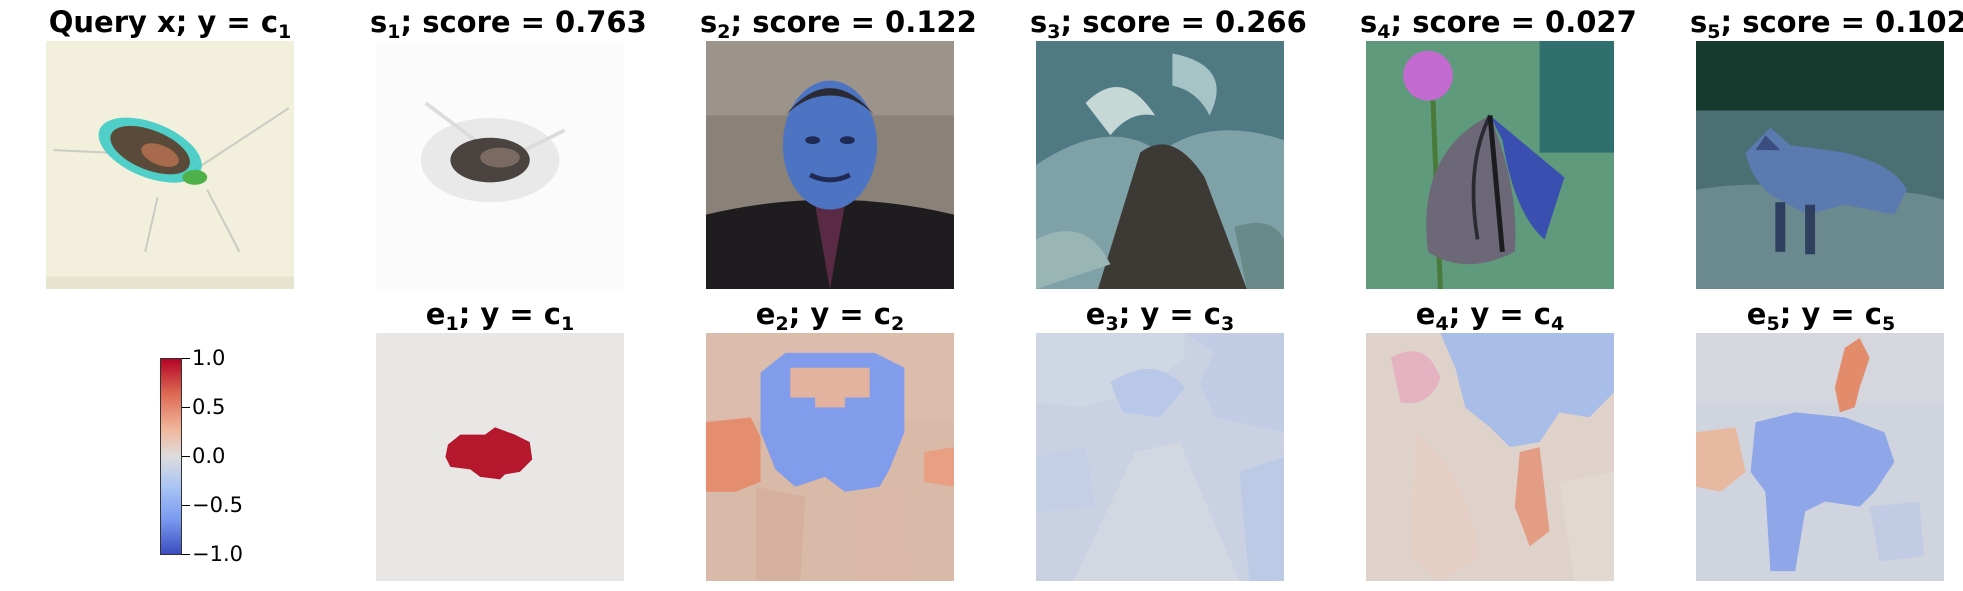  I want to click on colorbar-tick-label: −1.0, so click(217, 554).